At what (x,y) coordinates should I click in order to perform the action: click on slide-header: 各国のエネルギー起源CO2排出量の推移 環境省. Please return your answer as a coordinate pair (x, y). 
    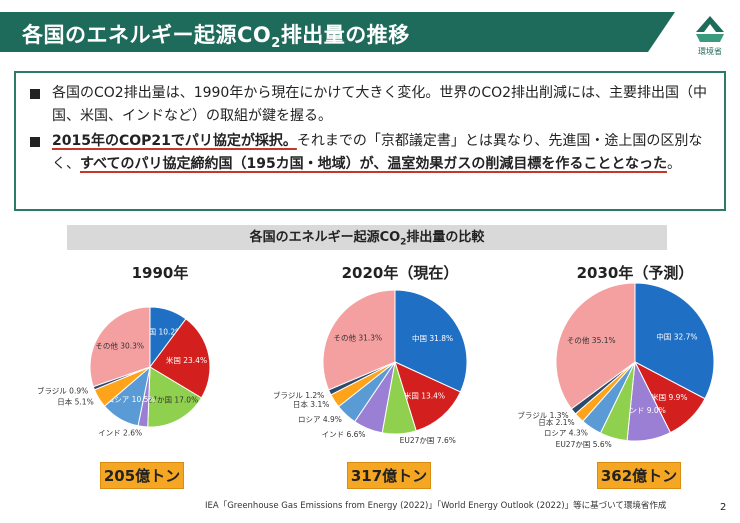
    Looking at the image, I should click on (370, 31).